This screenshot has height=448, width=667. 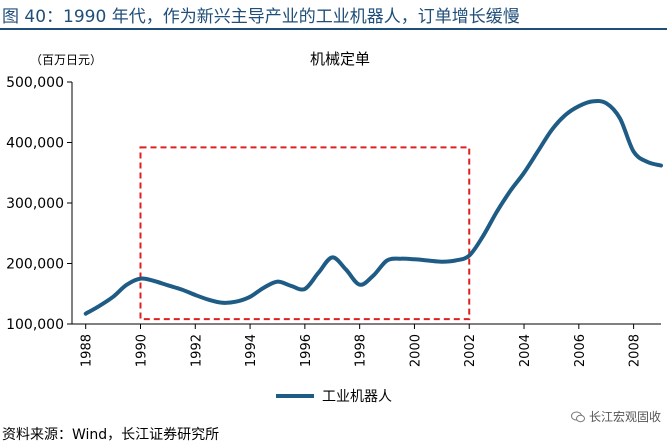 What do you see at coordinates (361, 350) in the screenshot?
I see `x-tick-label: 1998` at bounding box center [361, 350].